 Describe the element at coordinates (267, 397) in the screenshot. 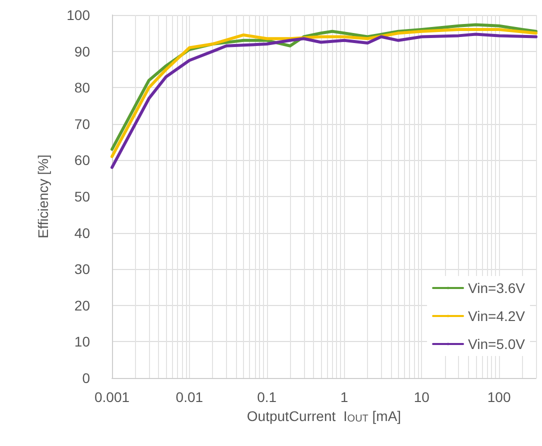

I see `x-tick-label: 0.1` at that location.